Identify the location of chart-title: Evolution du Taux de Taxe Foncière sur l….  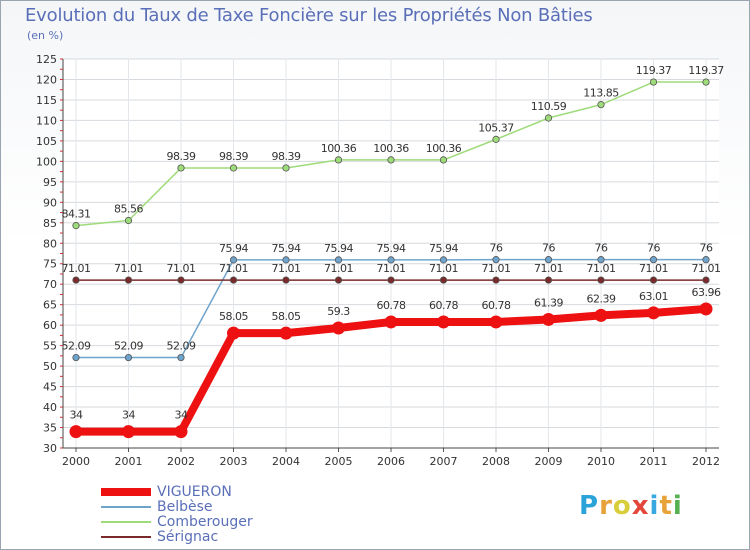
(309, 15).